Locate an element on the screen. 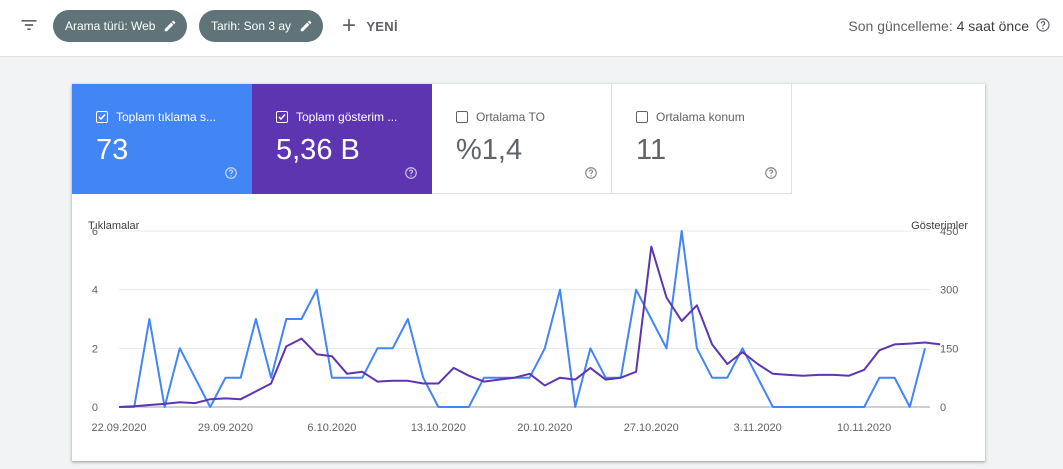 The image size is (1063, 469). new-filter-label: YENİ is located at coordinates (382, 26).